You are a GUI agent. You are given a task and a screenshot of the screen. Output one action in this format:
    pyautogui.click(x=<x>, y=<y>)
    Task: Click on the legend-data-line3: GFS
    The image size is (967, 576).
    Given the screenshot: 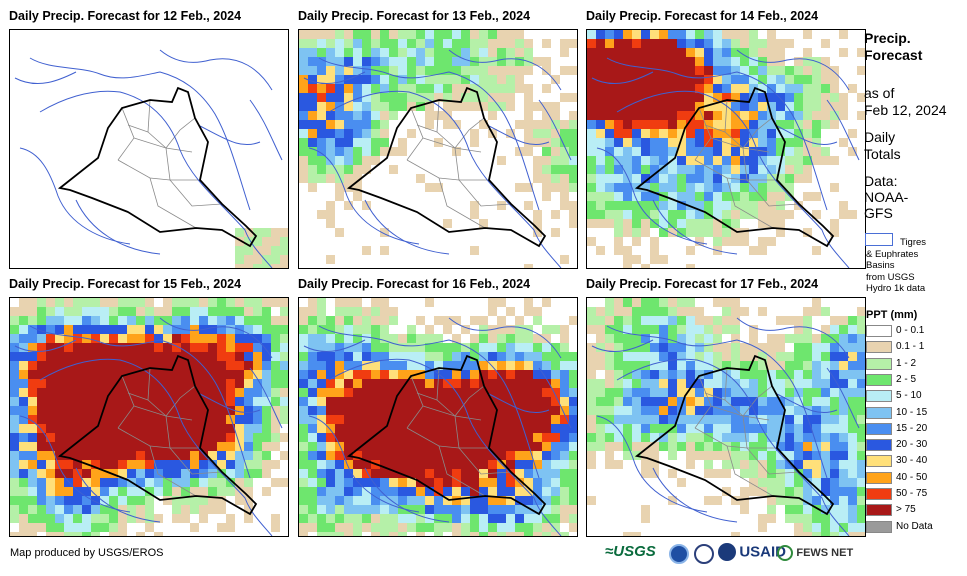 What is the action you would take?
    pyautogui.click(x=878, y=213)
    